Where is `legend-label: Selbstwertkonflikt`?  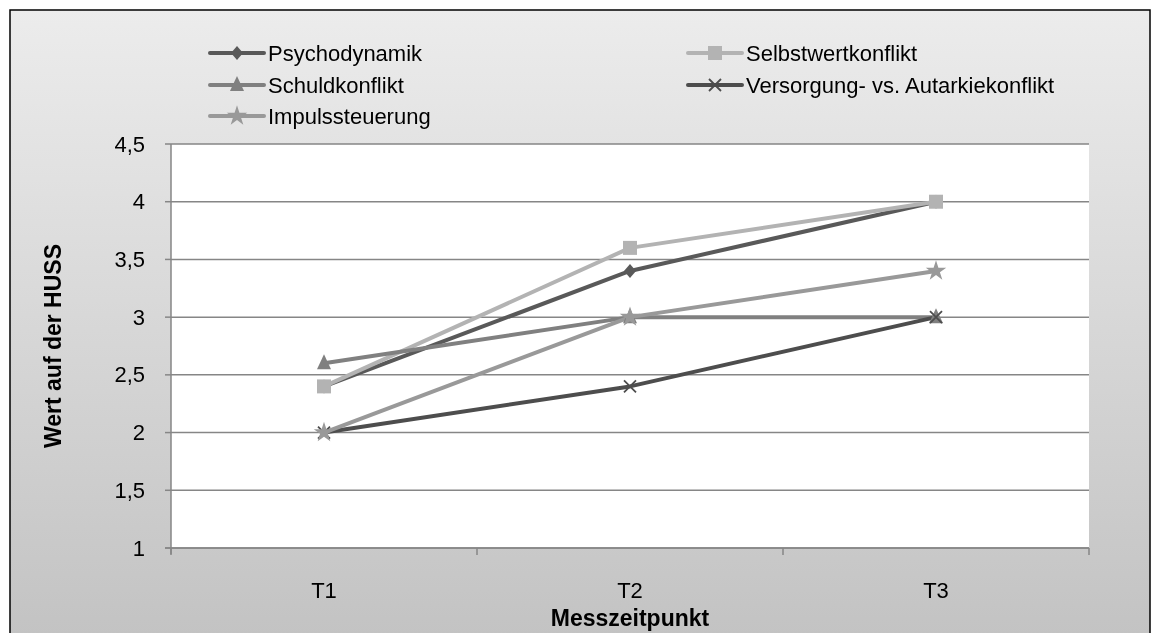 legend-label: Selbstwertkonflikt is located at coordinates (832, 53).